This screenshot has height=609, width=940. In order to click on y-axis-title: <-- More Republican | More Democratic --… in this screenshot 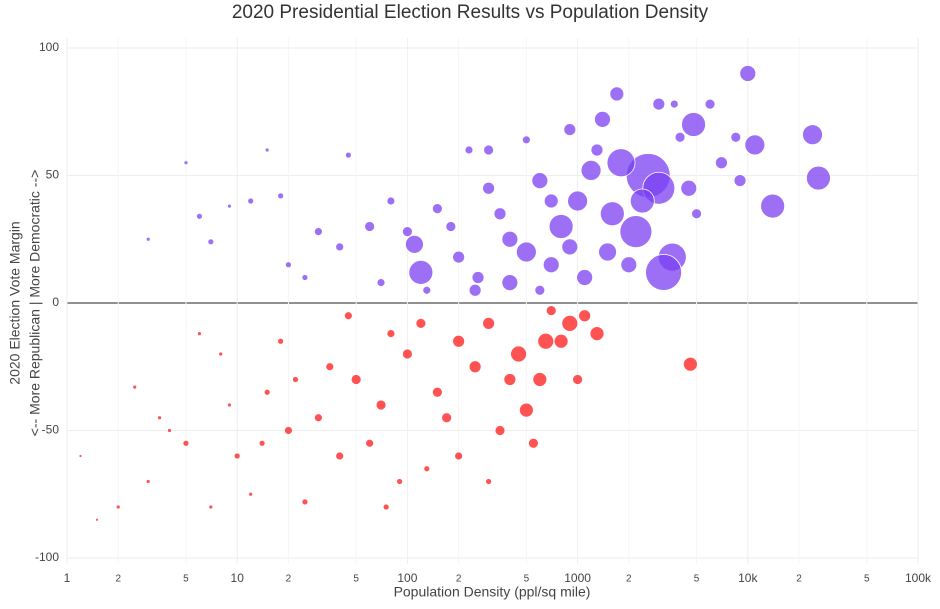, I will do `click(35, 303)`.